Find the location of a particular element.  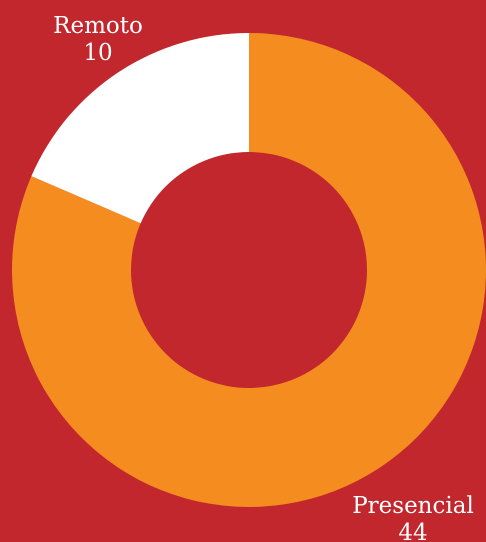

slice-label-remoto: Remoto 10 is located at coordinates (98, 40).